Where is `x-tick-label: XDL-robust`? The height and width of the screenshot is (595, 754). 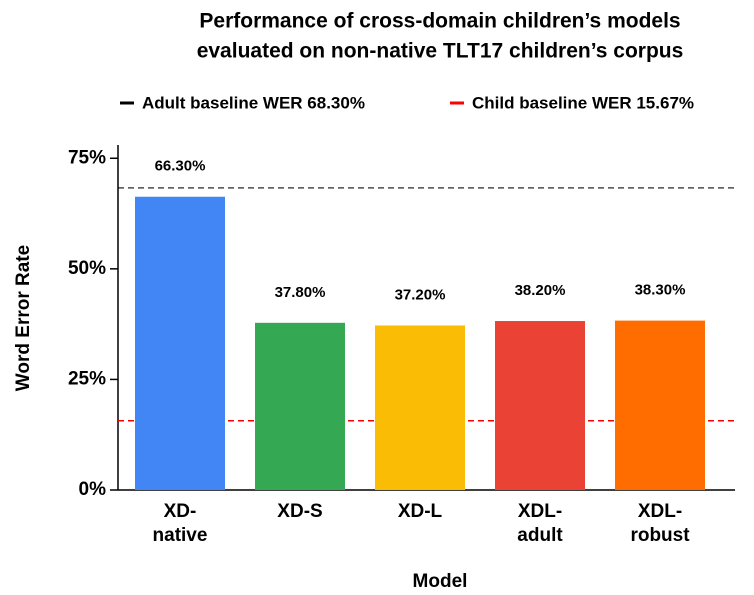 x-tick-label: XDL-robust is located at coordinates (660, 523).